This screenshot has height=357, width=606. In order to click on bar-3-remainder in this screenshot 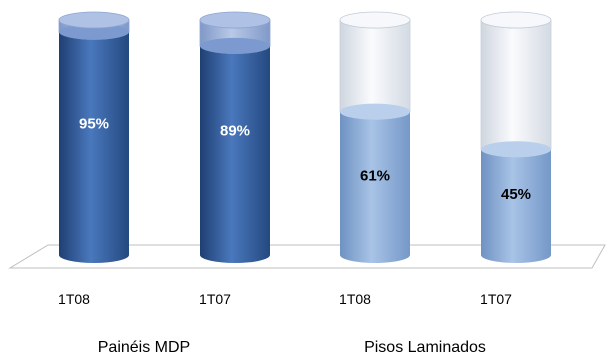, I will do `click(516, 88)`.